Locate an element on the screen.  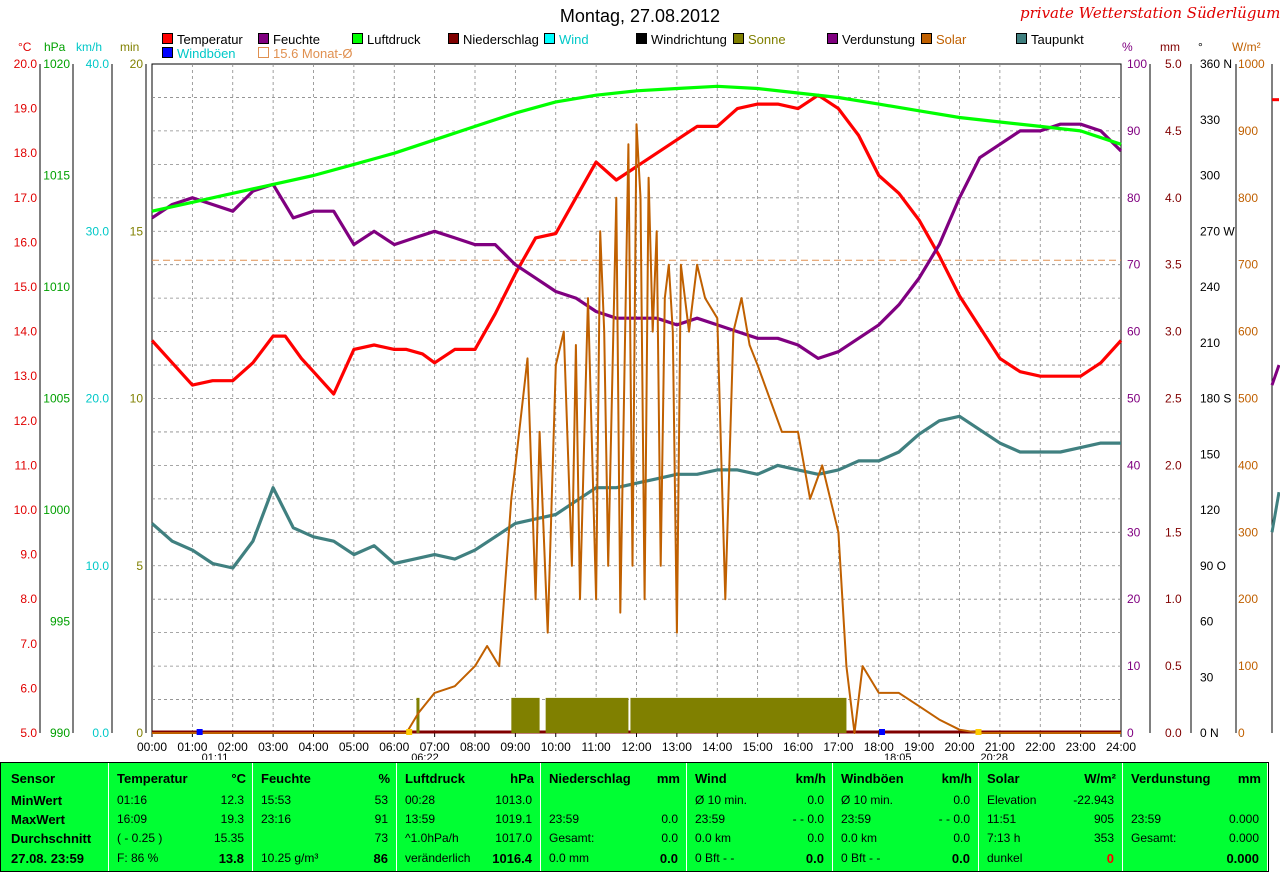
panel-row-value: 1016.4 is located at coordinates (512, 858).